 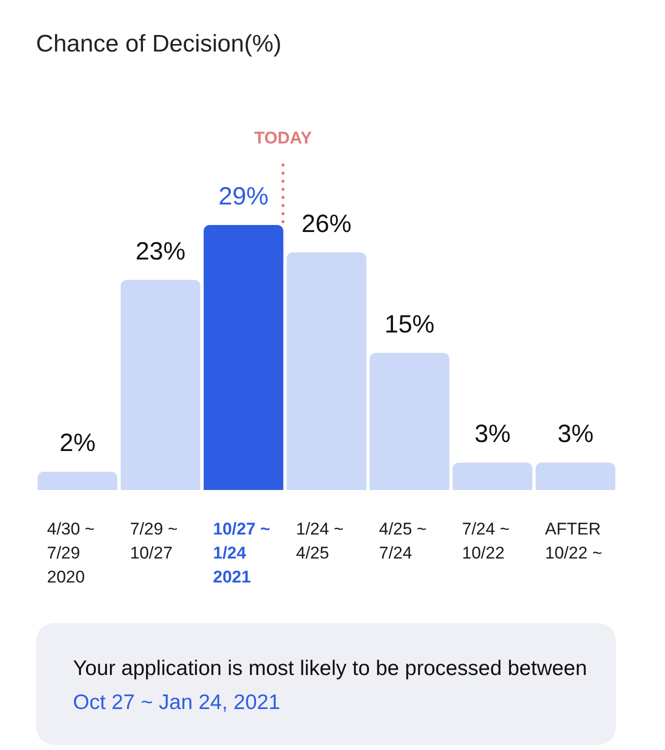 What do you see at coordinates (243, 196) in the screenshot?
I see `data-label: 29%` at bounding box center [243, 196].